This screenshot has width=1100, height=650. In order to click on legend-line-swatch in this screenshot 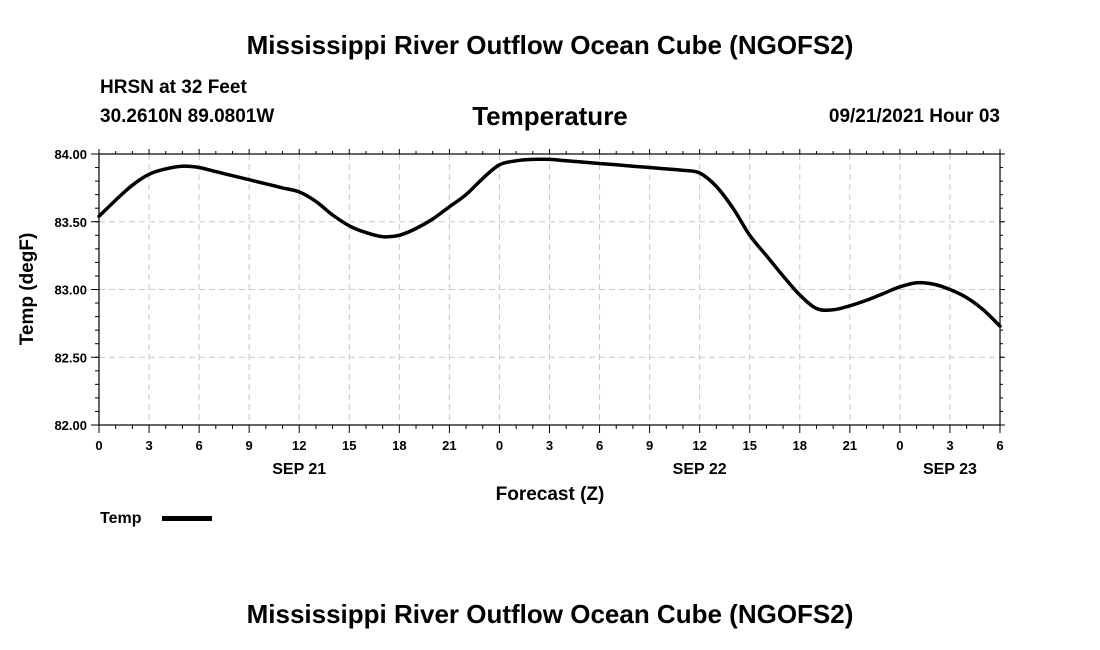, I will do `click(187, 518)`.